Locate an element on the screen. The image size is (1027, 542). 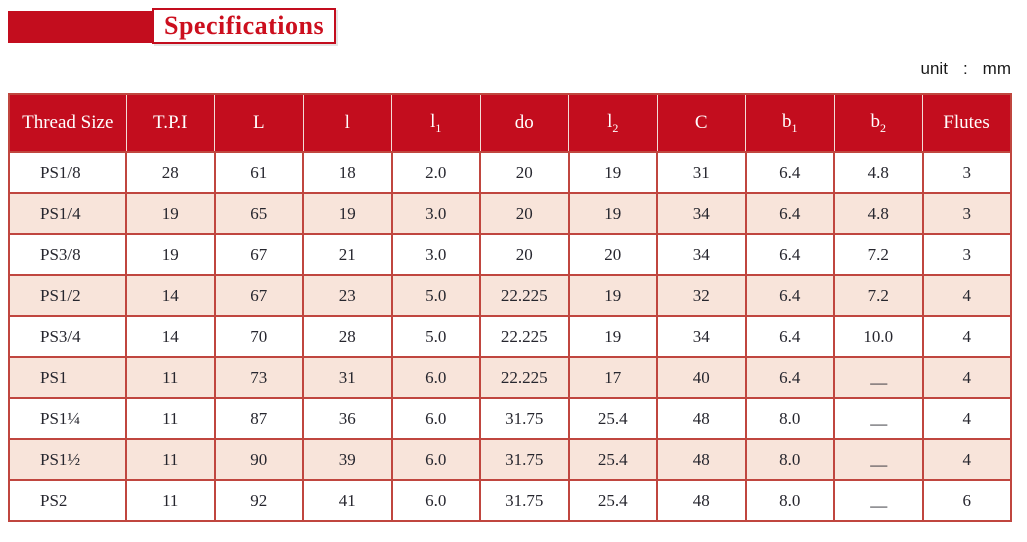
column-header-b2: b2 is located at coordinates (878, 123).